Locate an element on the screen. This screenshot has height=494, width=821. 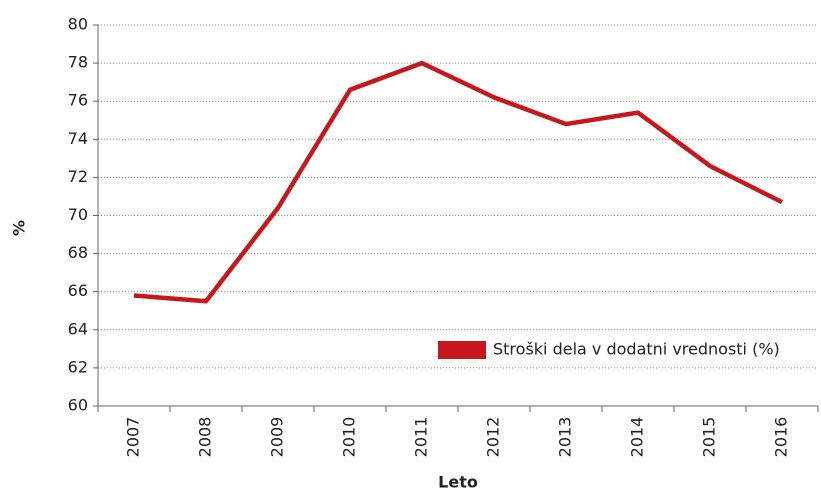
y-tick-label: 68 is located at coordinates (78, 252).